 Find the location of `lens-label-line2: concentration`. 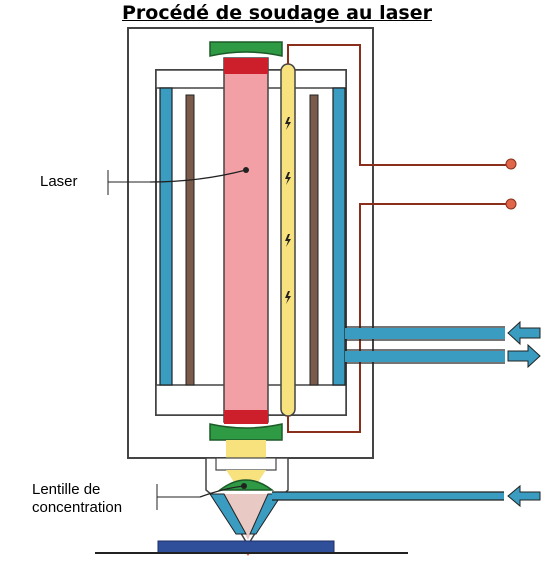

lens-label-line2: concentration is located at coordinates (77, 507).